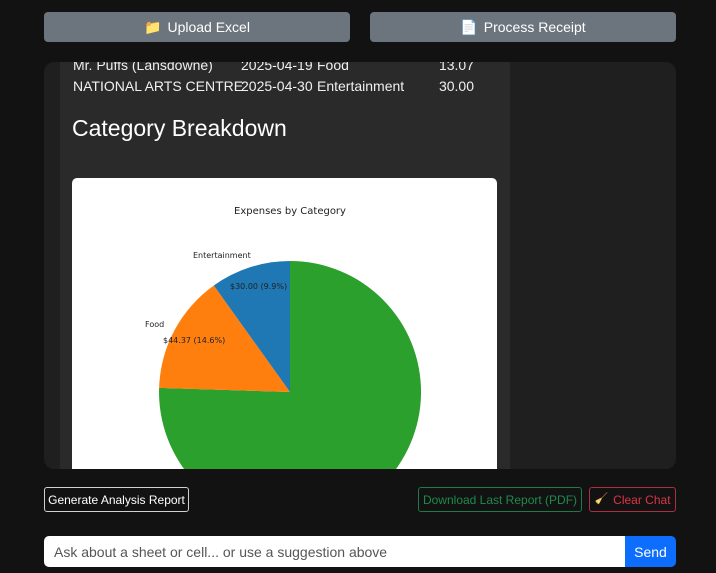 This screenshot has width=716, height=573. I want to click on broom-icon: 🧹, so click(601, 499).